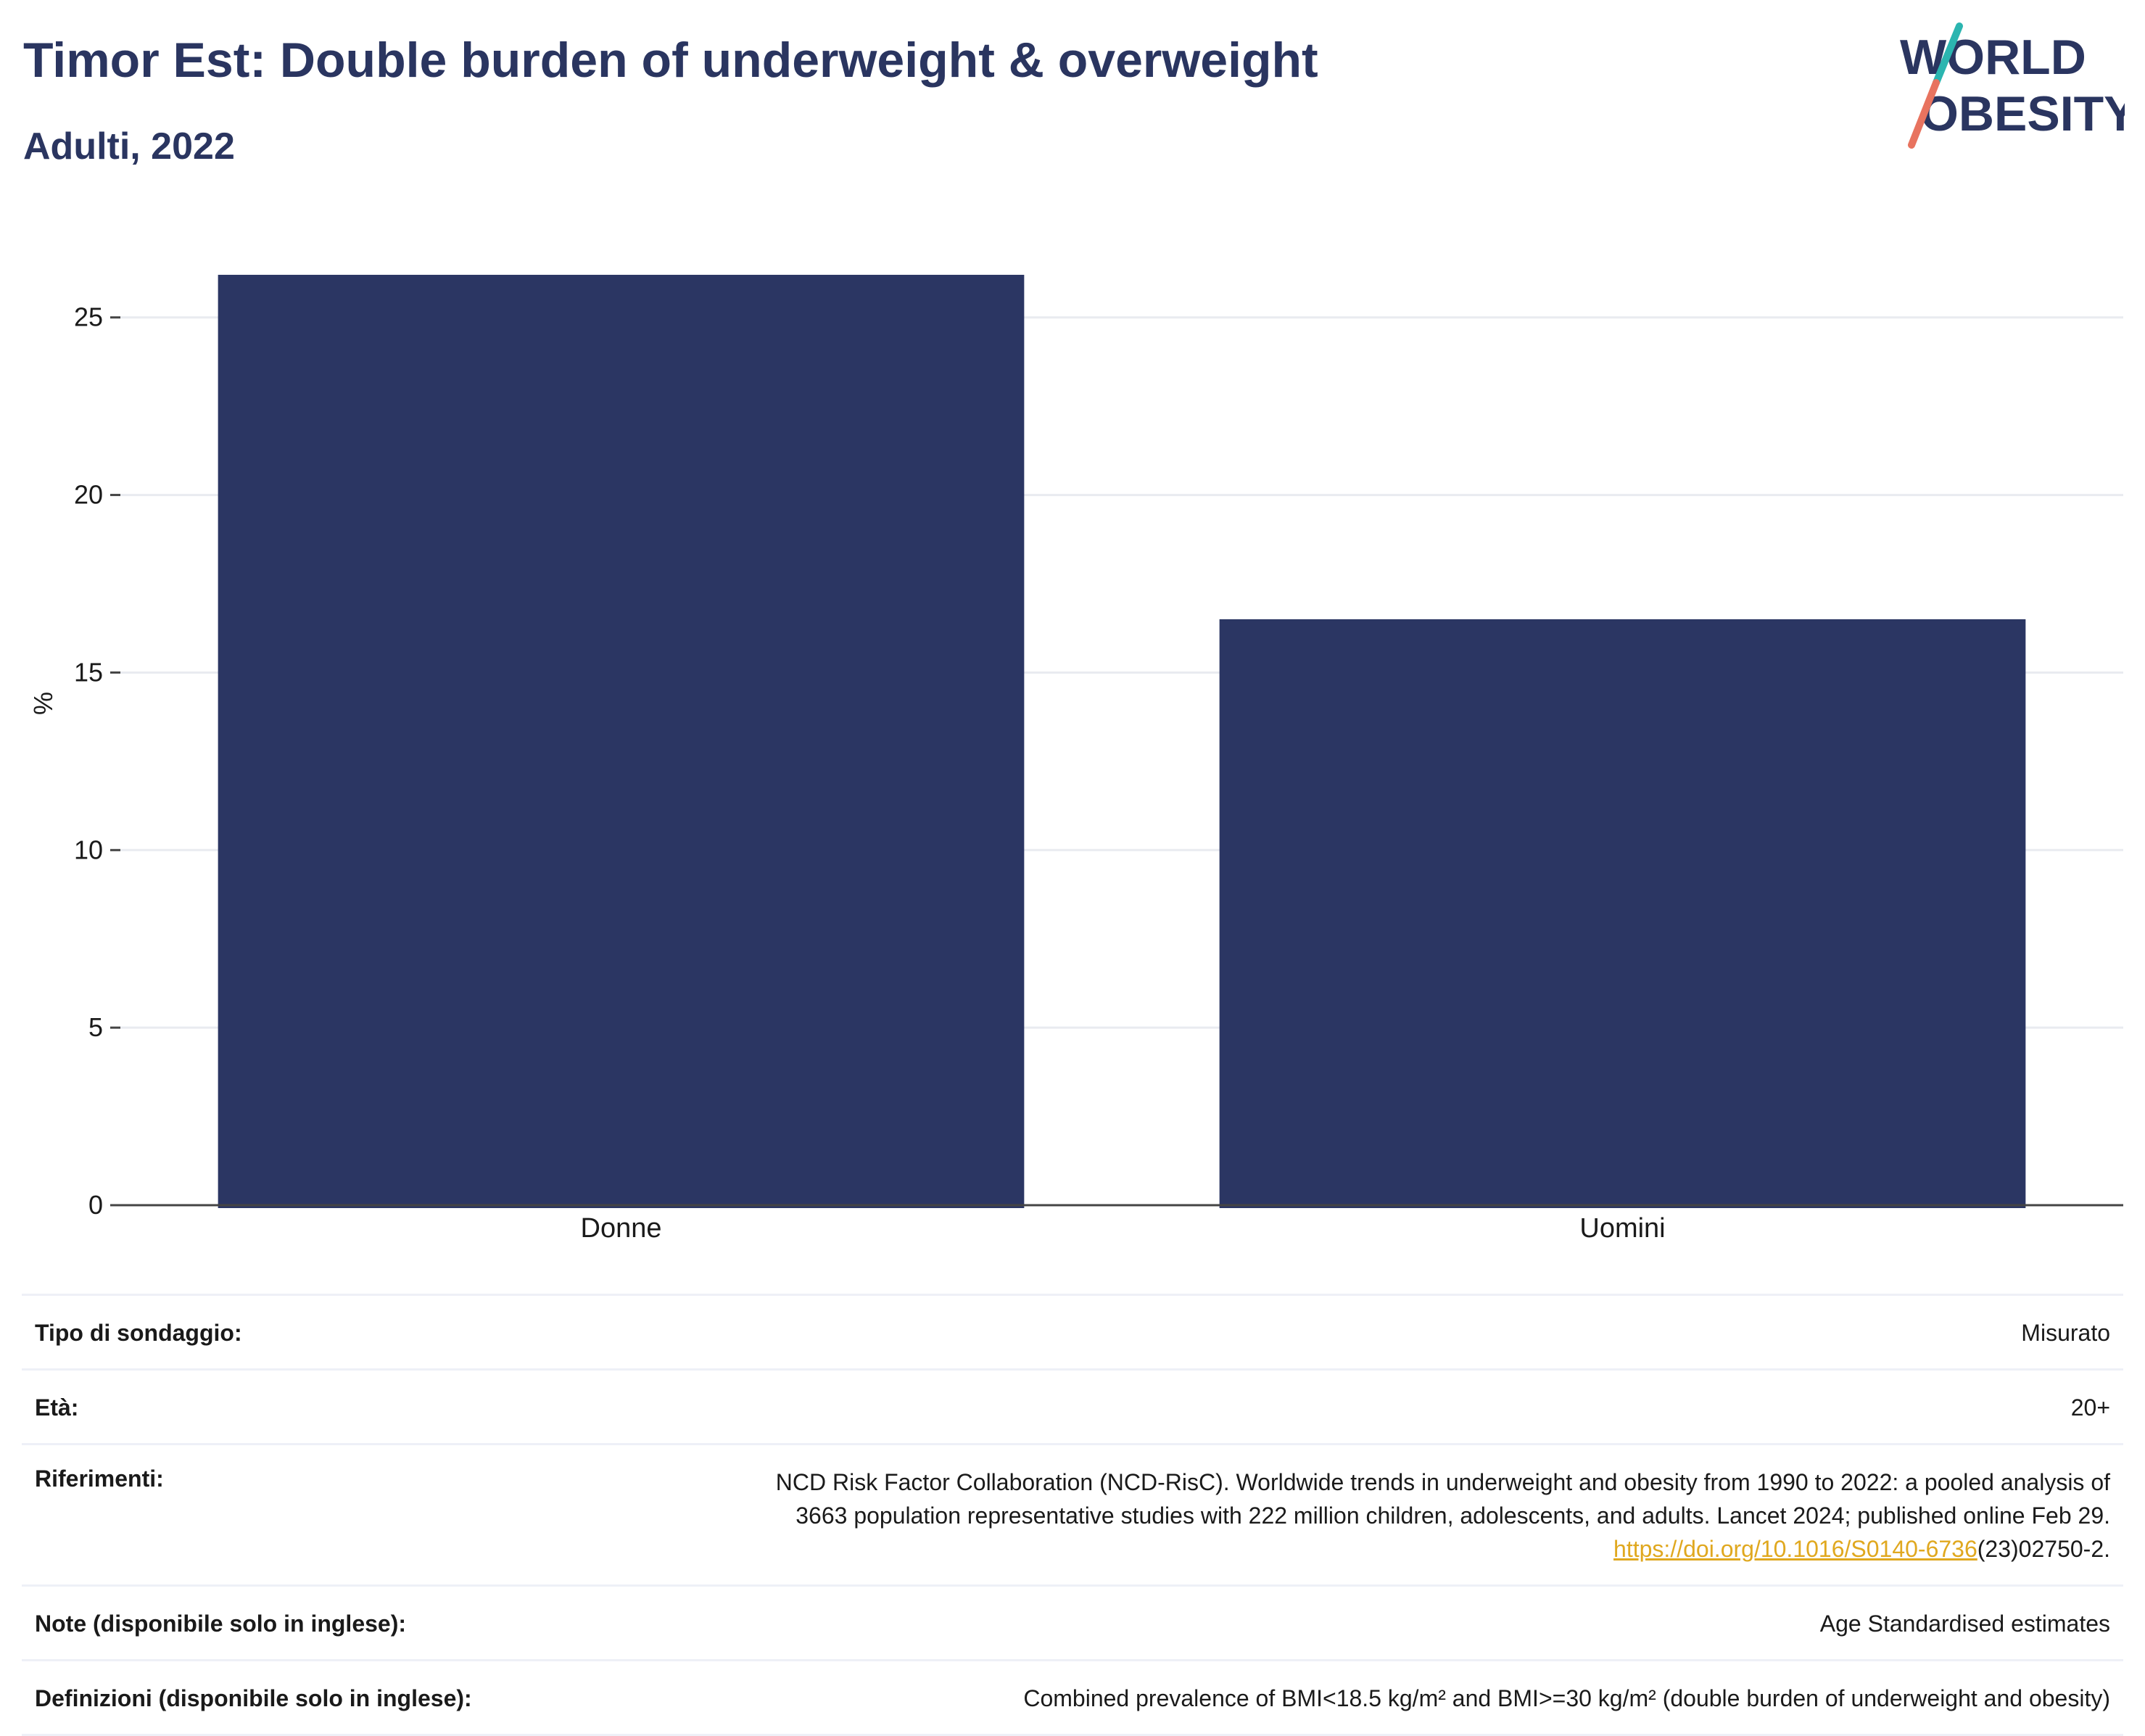 This screenshot has width=2145, height=1736. What do you see at coordinates (1072, 1405) in the screenshot?
I see `info-row-age: Età: 20+` at bounding box center [1072, 1405].